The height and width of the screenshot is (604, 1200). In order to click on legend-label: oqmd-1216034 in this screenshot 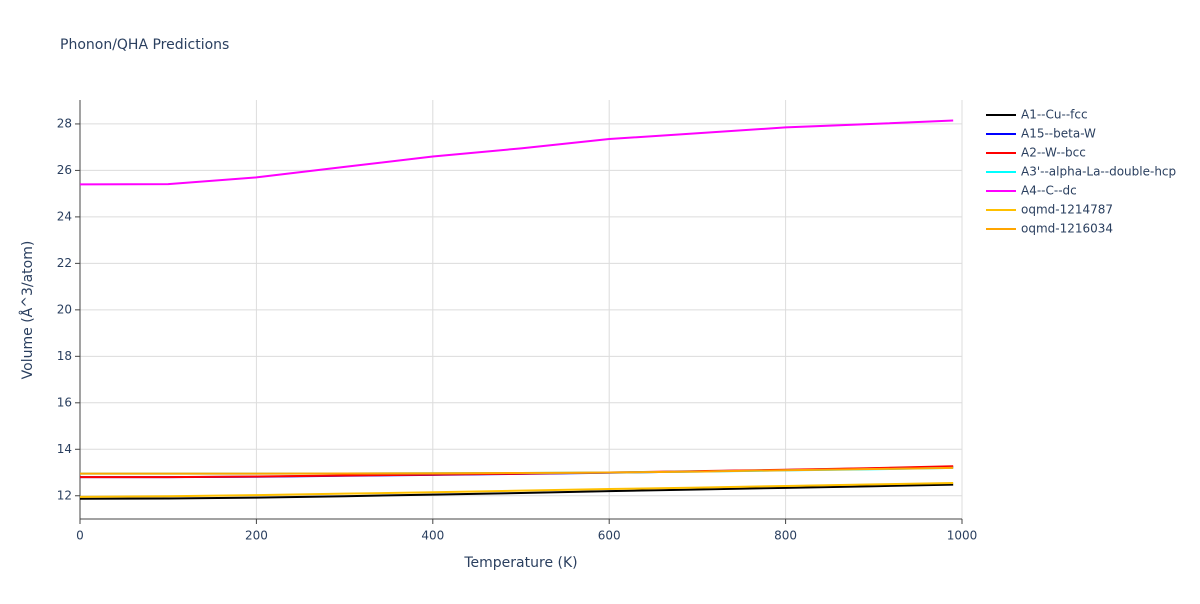, I will do `click(1067, 229)`.